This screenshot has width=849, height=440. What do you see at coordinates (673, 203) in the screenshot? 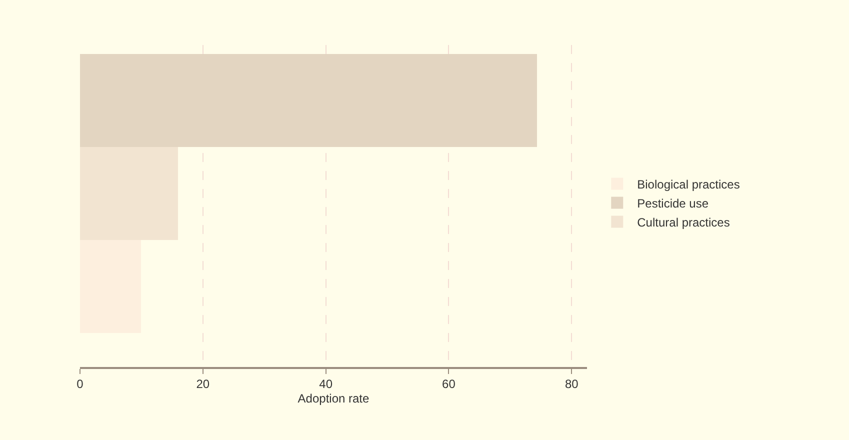
I see `legend-label: Pesticide use` at bounding box center [673, 203].